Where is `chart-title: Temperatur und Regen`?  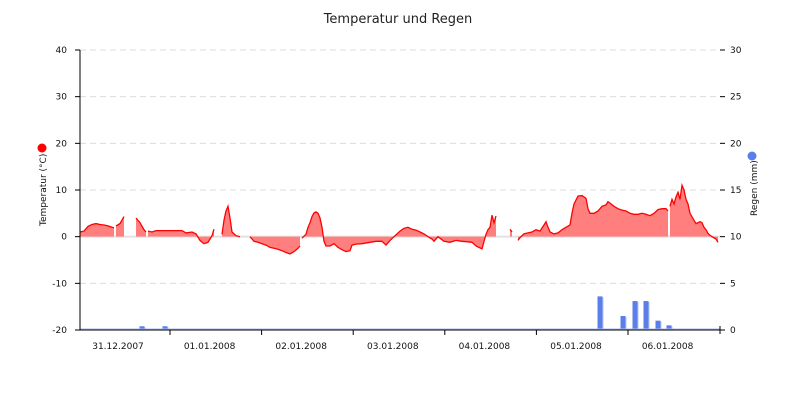
chart-title: Temperatur und Regen is located at coordinates (398, 19).